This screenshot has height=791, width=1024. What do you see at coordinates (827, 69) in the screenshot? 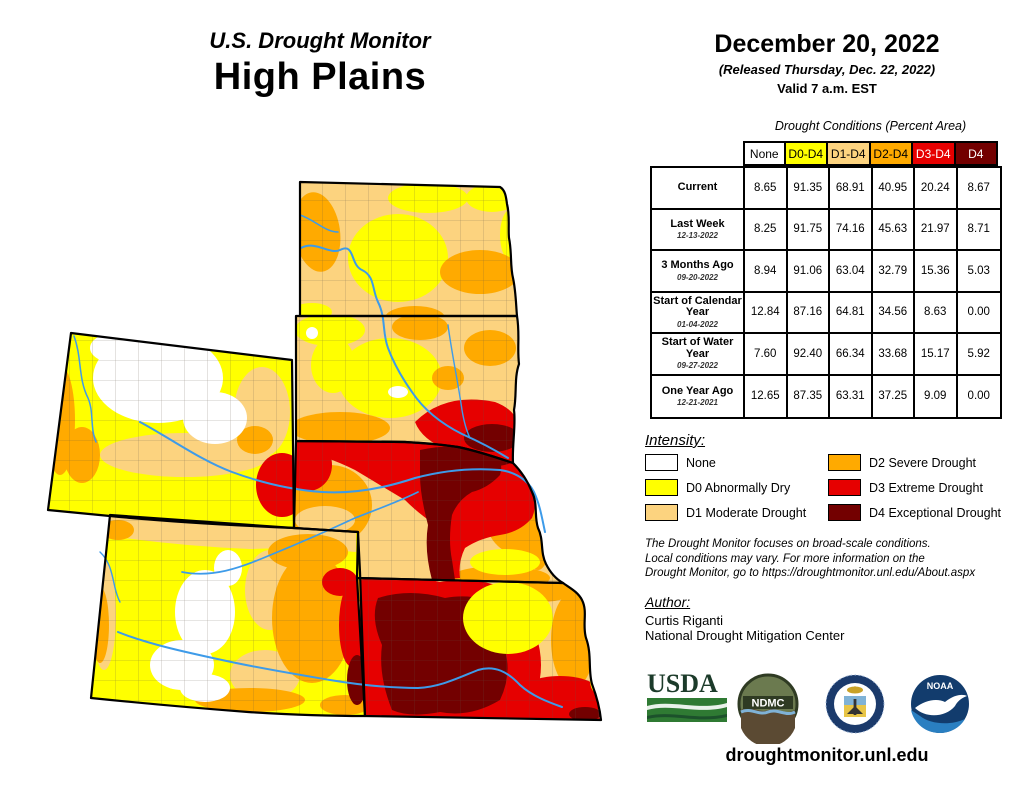
I see `release-date: (Released Thursday, Dec. 22, 2022)` at bounding box center [827, 69].